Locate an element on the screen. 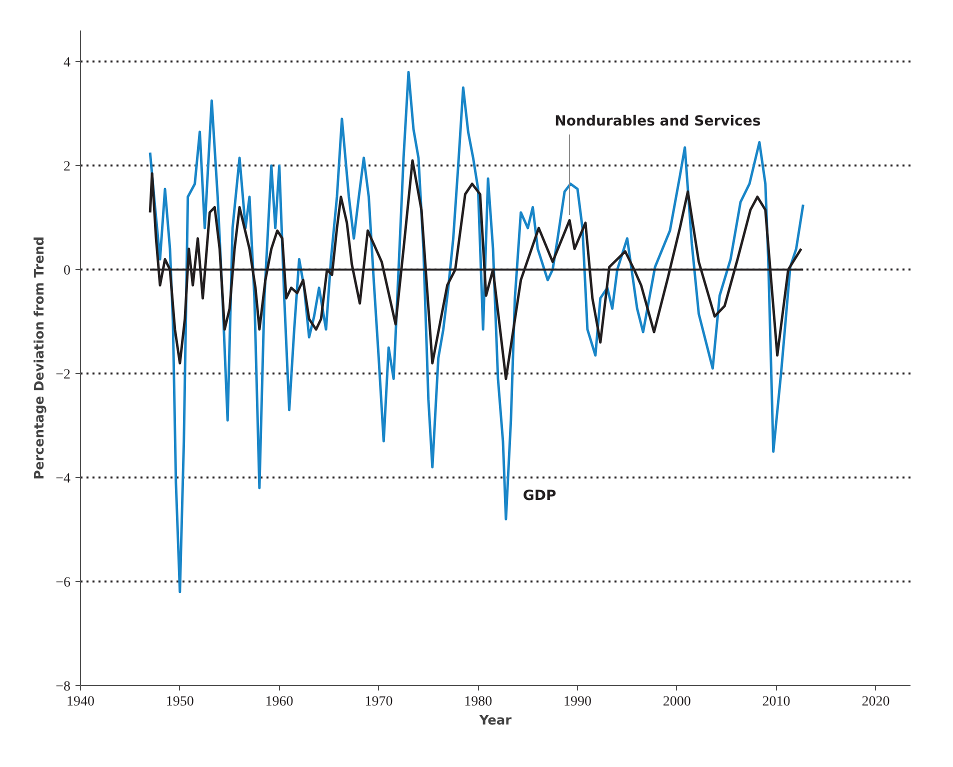 Image resolution: width=953 pixels, height=767 pixels. x-tick-label: 2010 is located at coordinates (776, 702).